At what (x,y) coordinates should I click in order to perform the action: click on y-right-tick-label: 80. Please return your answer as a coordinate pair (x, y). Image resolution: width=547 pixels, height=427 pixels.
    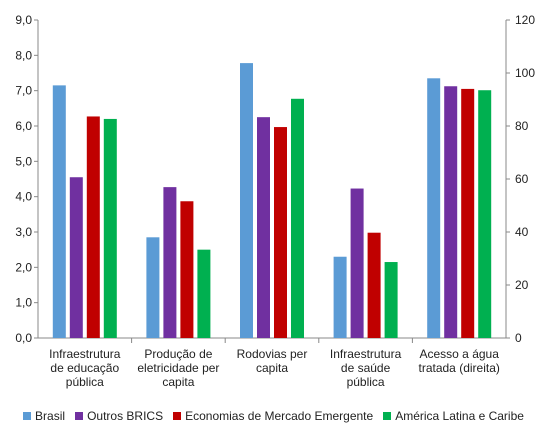
    Looking at the image, I should click on (522, 126).